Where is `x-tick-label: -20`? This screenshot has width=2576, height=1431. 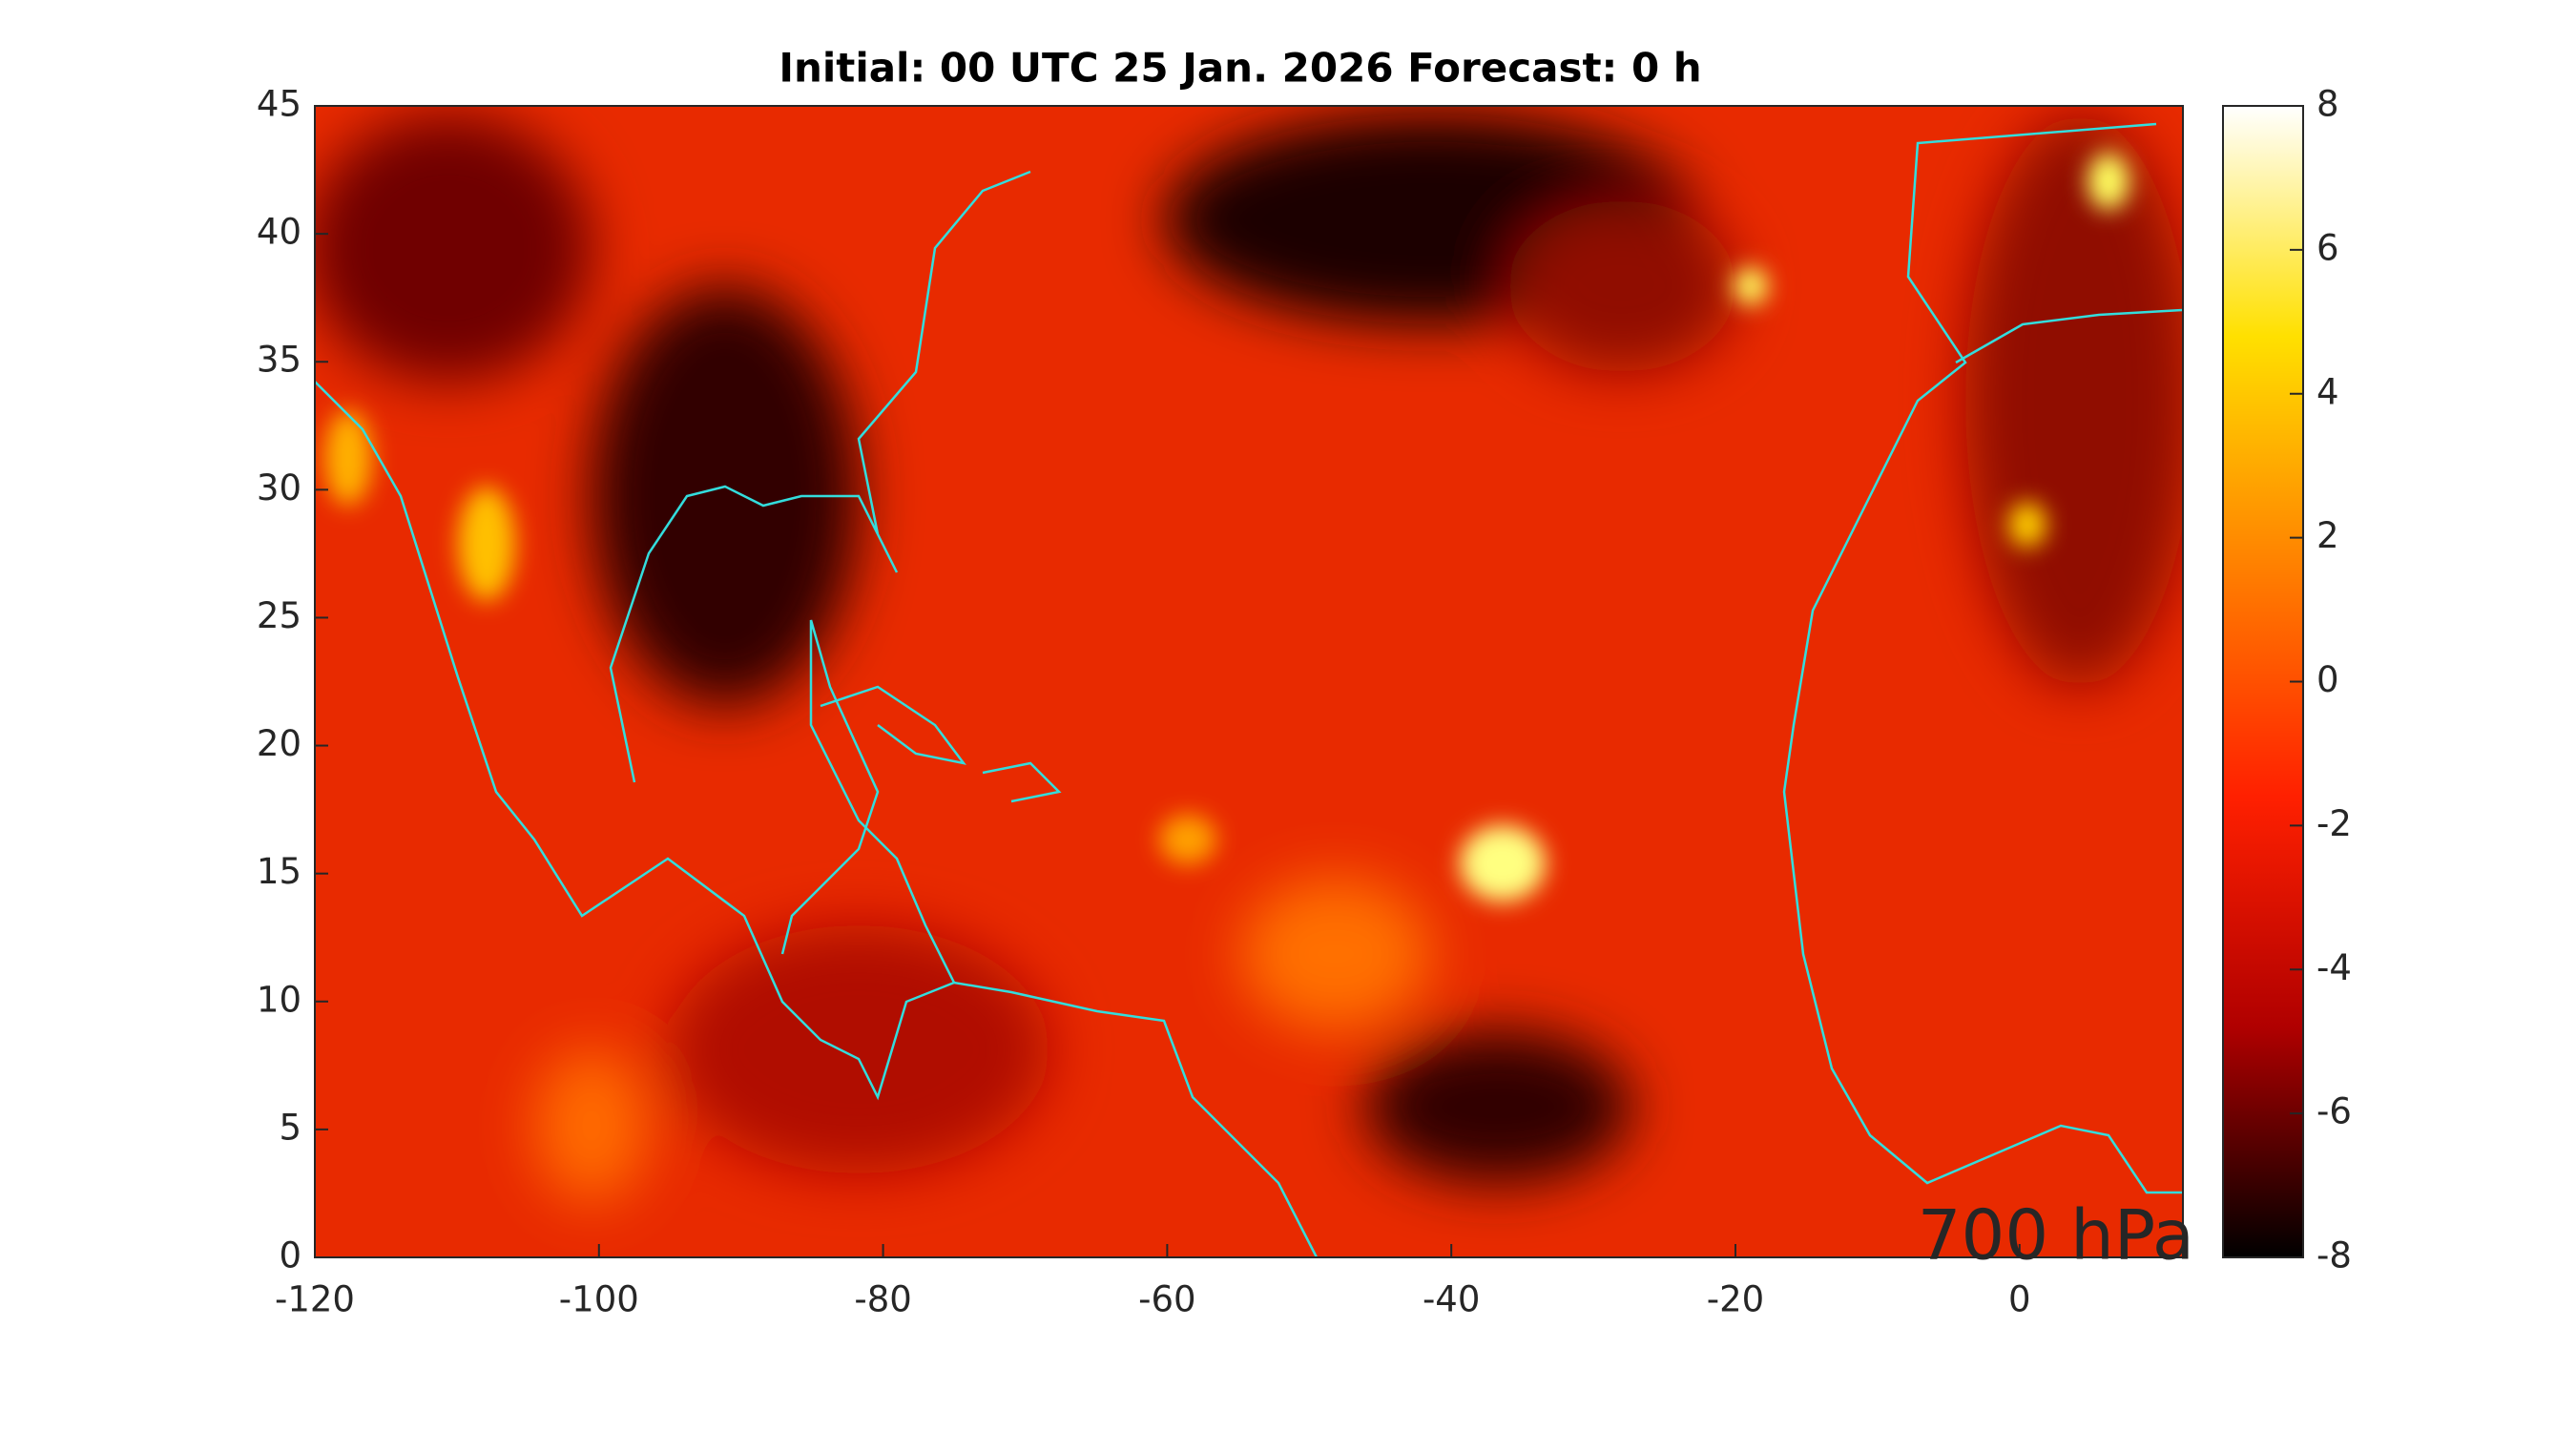 x-tick-label: -20 is located at coordinates (1735, 1299).